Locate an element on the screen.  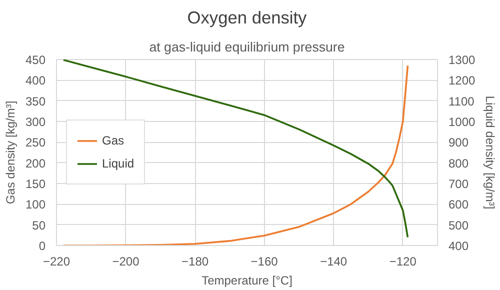
x-tick-label: −120 is located at coordinates (403, 261).